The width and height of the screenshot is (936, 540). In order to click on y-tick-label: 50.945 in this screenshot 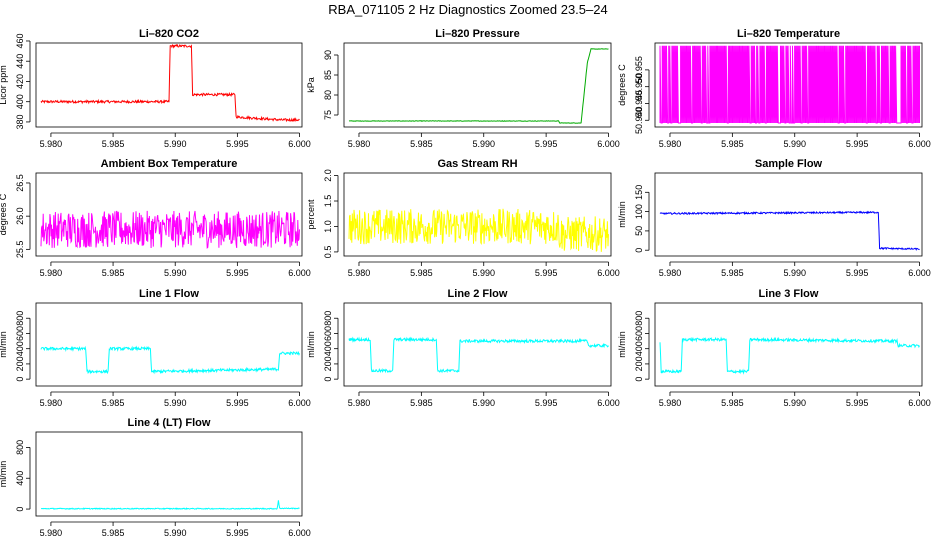, I will do `click(639, 104)`.